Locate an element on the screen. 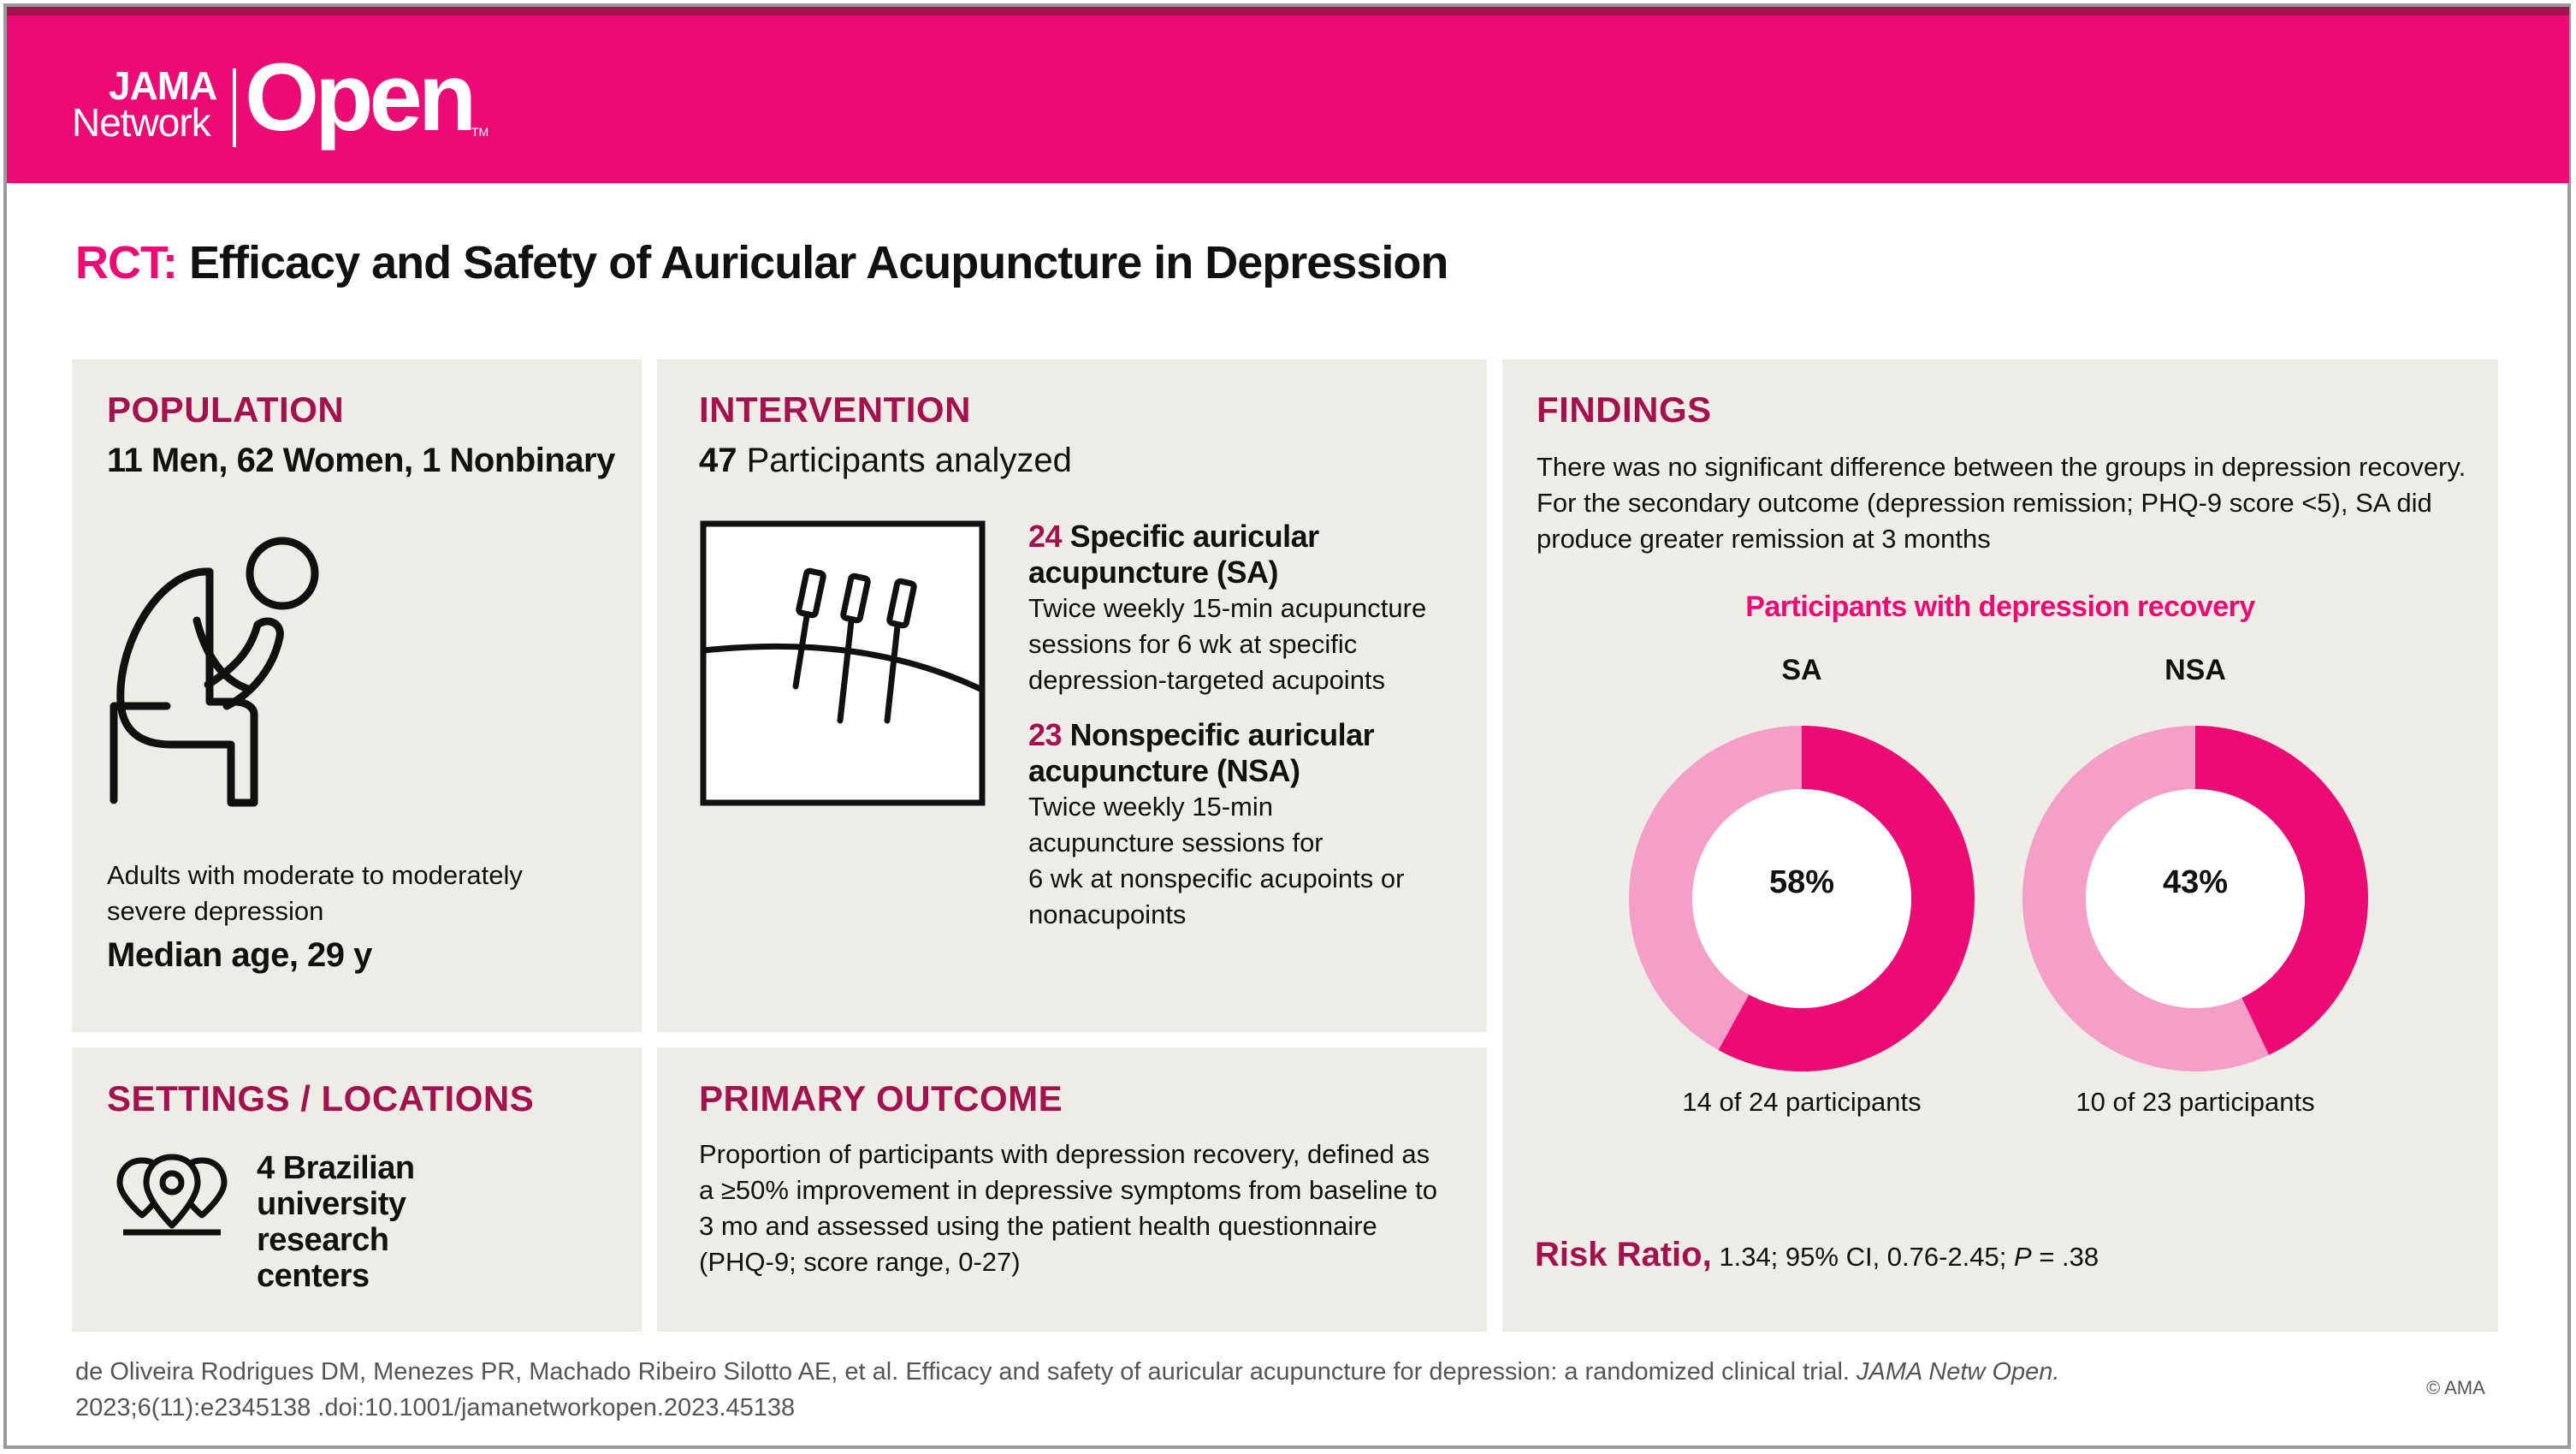  donut-slice-nsa is located at coordinates (2281, 890).